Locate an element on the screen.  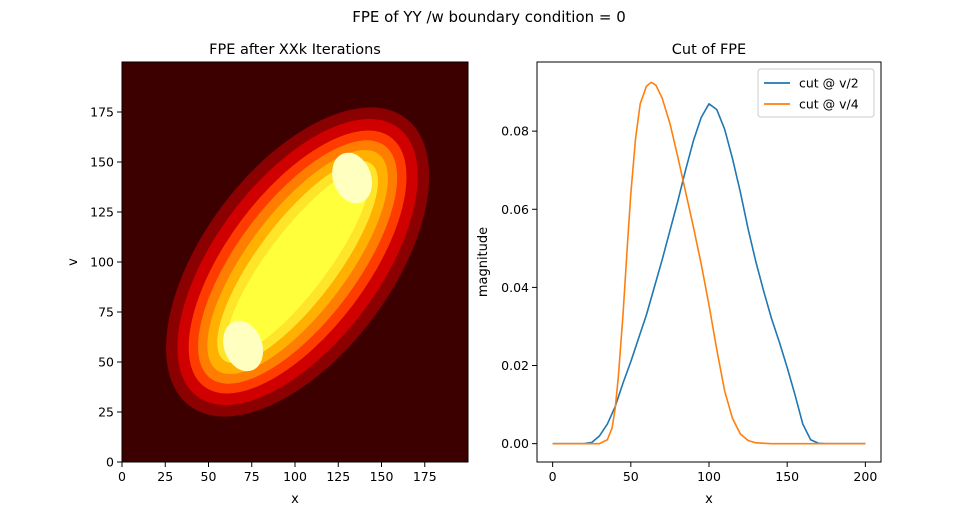
cut-y-tick-label: 0.06 is located at coordinates (515, 209).